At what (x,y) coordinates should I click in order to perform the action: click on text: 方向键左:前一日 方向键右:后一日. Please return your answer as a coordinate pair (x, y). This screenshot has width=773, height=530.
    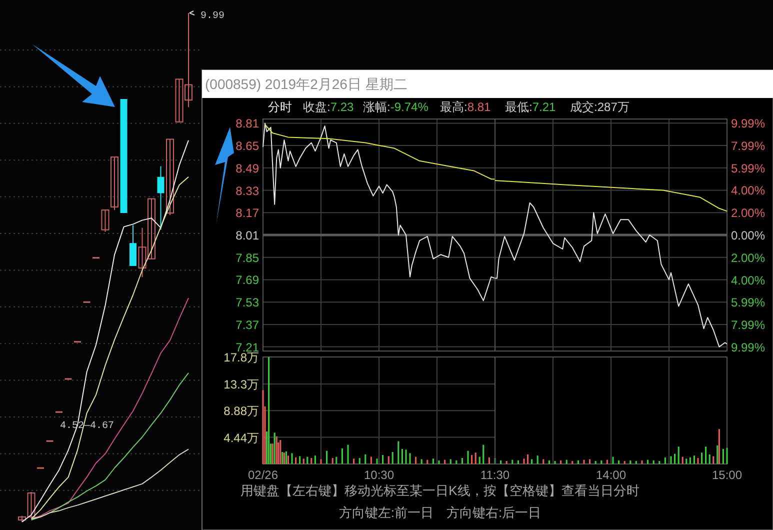
    Looking at the image, I should click on (440, 512).